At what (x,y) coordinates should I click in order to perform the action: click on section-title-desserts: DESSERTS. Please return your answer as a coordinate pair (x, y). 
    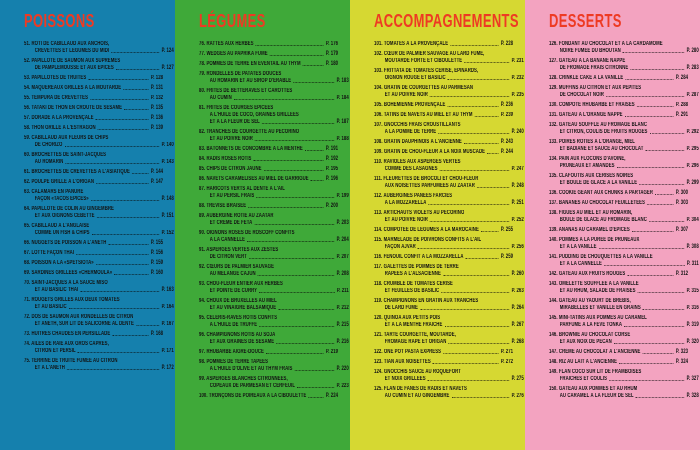
    Looking at the image, I should click on (585, 21).